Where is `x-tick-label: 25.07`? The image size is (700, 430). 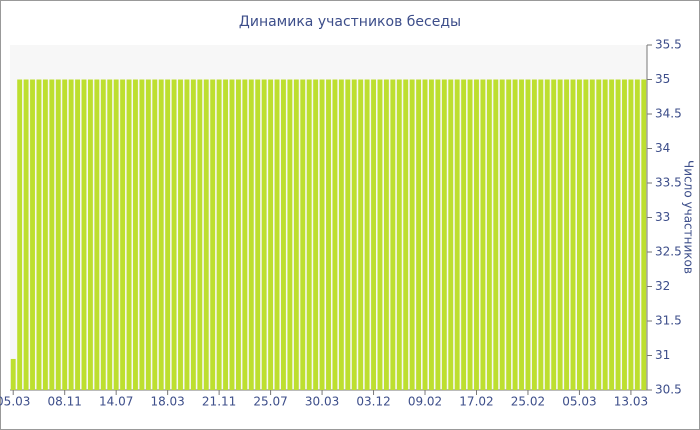
x-tick-label: 25.07 is located at coordinates (270, 402).